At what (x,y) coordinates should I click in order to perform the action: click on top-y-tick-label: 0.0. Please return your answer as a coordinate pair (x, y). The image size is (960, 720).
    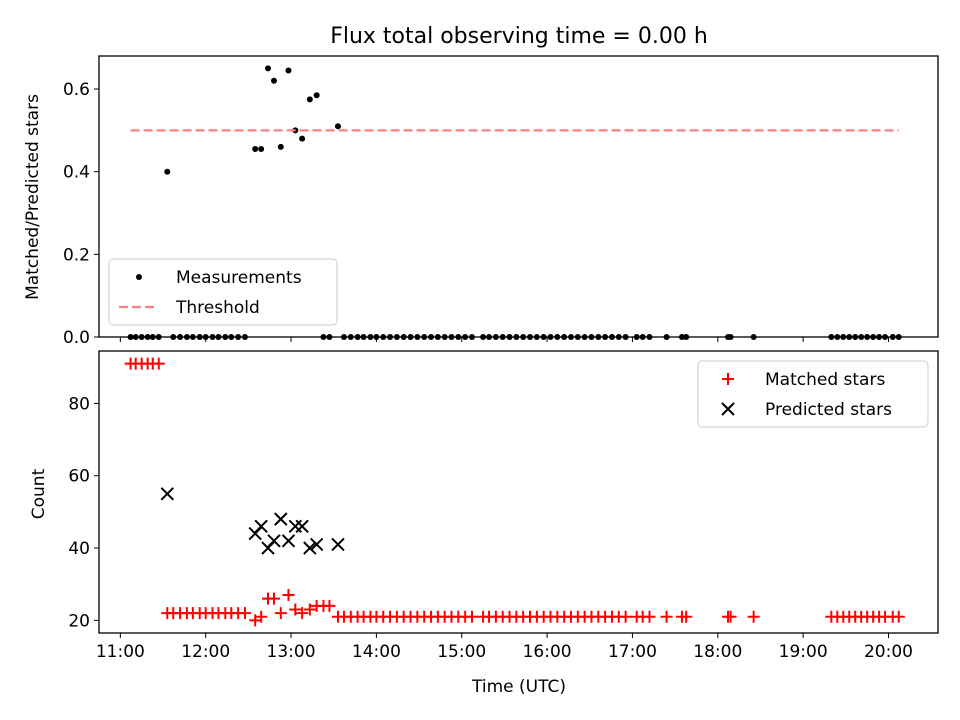
    Looking at the image, I should click on (76, 338).